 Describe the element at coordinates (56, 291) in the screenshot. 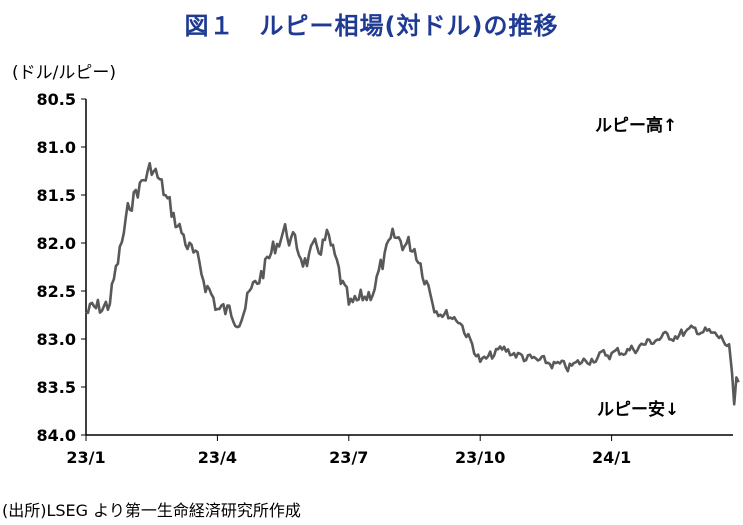

I see `y-tick-label: 82.5` at that location.